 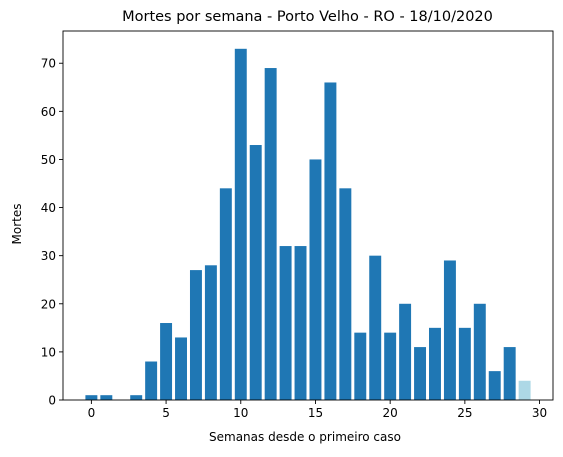 What do you see at coordinates (48, 112) in the screenshot?
I see `y-tick-label: 60` at bounding box center [48, 112].